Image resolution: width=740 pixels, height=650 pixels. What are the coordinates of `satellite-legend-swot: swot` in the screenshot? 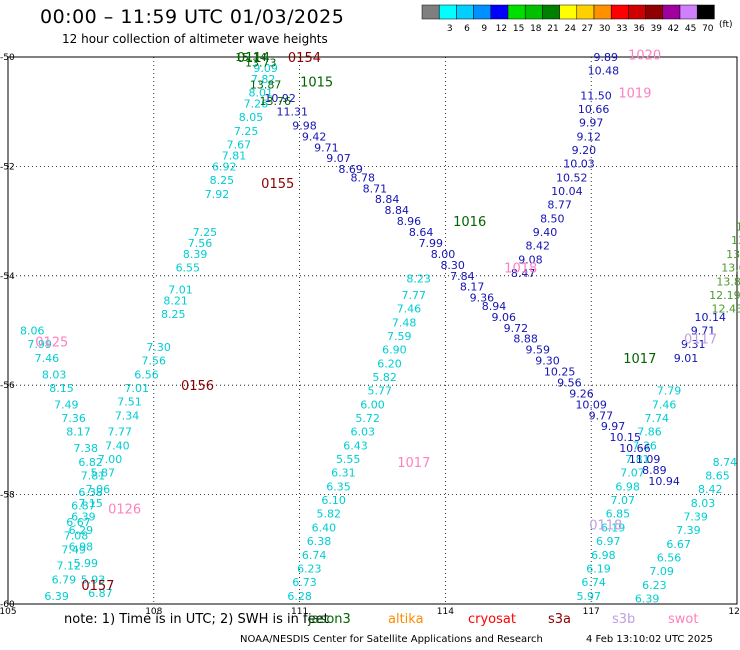 It's located at (683, 619).